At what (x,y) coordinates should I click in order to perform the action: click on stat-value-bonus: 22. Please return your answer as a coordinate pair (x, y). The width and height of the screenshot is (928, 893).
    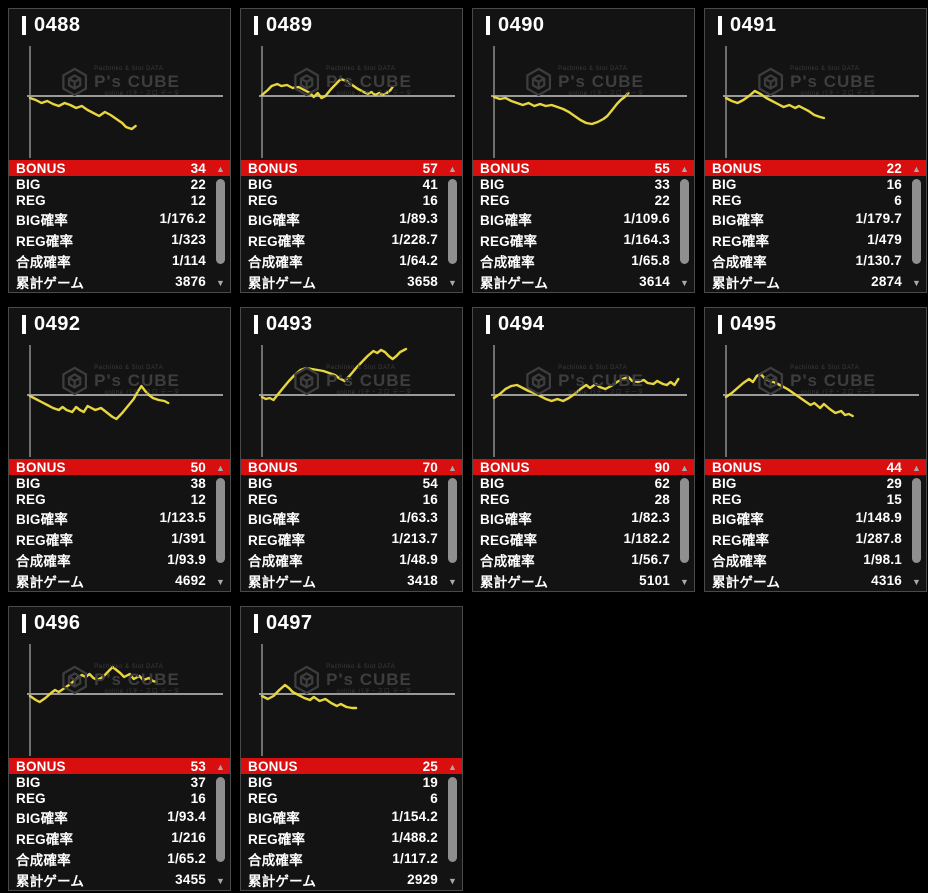
    Looking at the image, I should click on (894, 168).